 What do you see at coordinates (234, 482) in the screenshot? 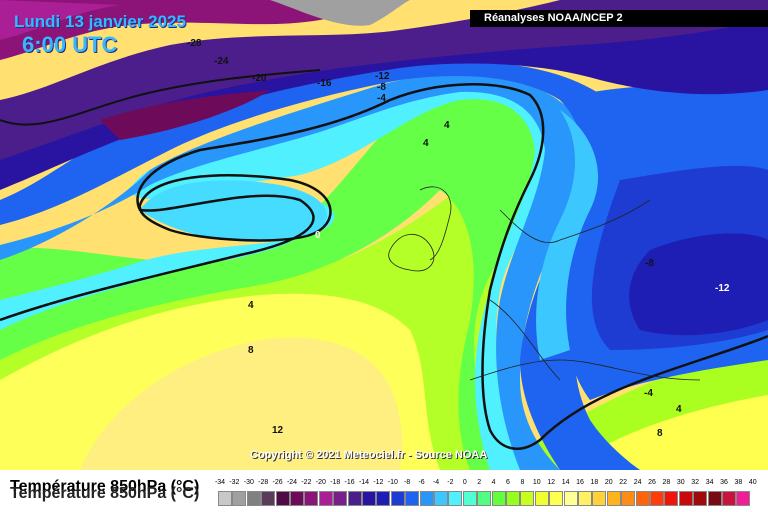
I see `legend-tick: -32` at bounding box center [234, 482].